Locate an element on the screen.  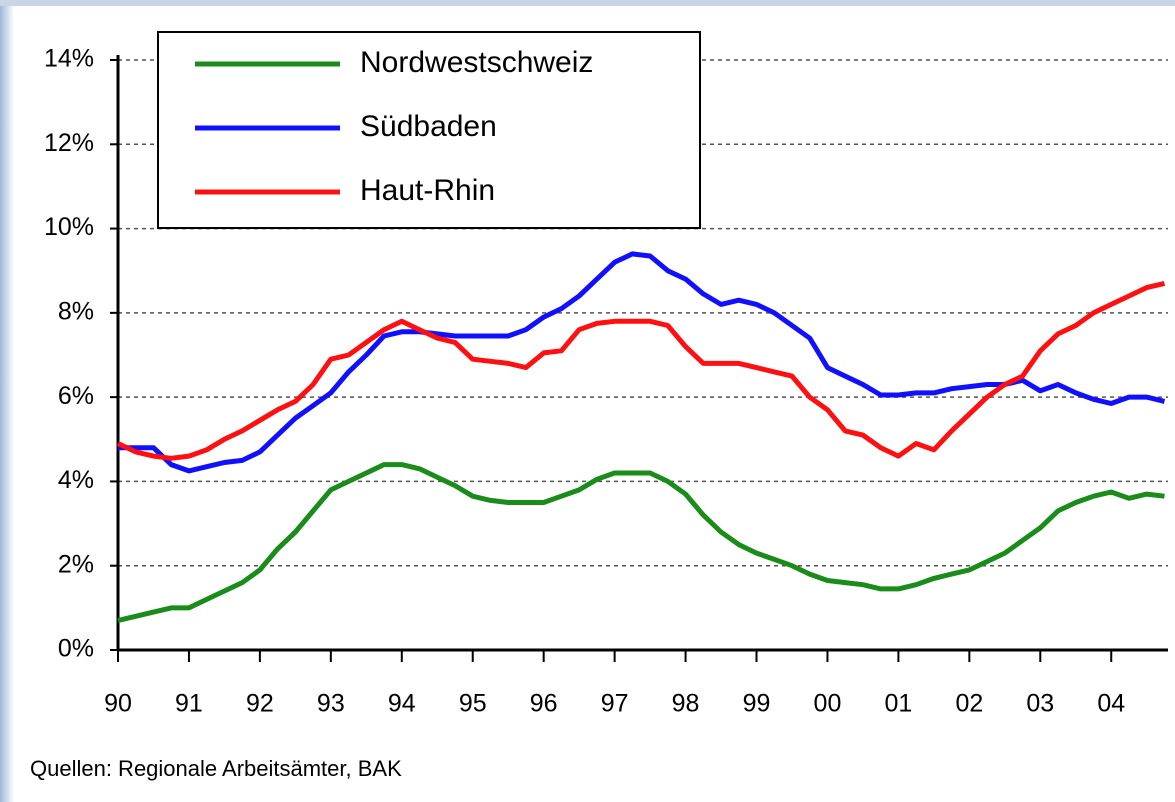
x-tick-label: 04 is located at coordinates (1111, 704).